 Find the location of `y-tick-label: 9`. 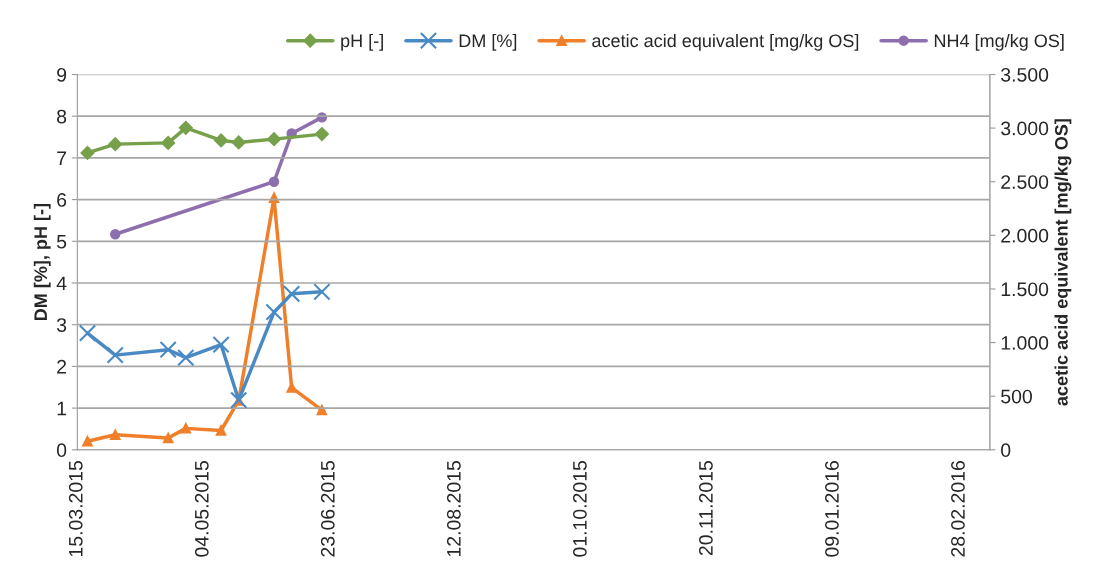

y-tick-label: 9 is located at coordinates (62, 74).